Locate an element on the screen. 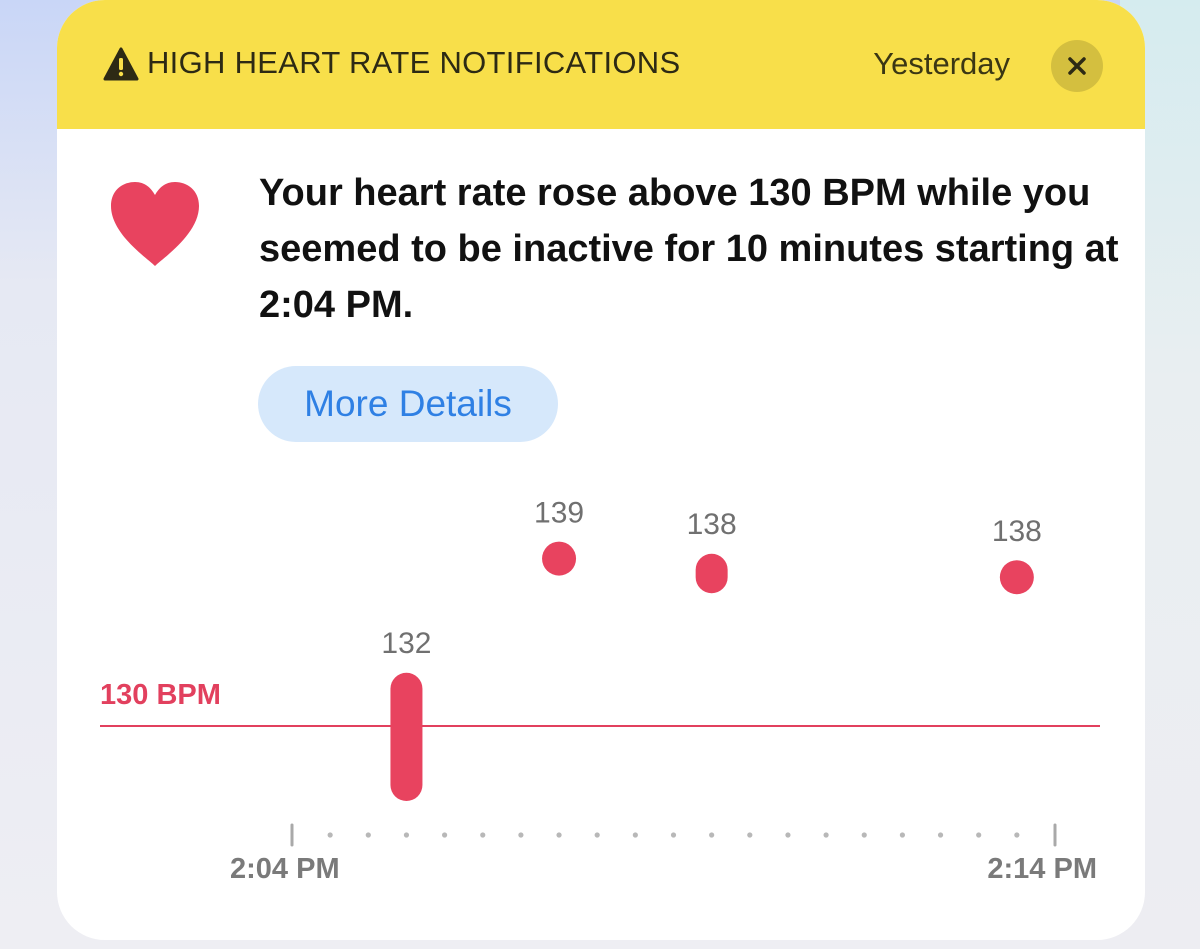 This screenshot has width=1200, height=949. close-icon is located at coordinates (1077, 66).